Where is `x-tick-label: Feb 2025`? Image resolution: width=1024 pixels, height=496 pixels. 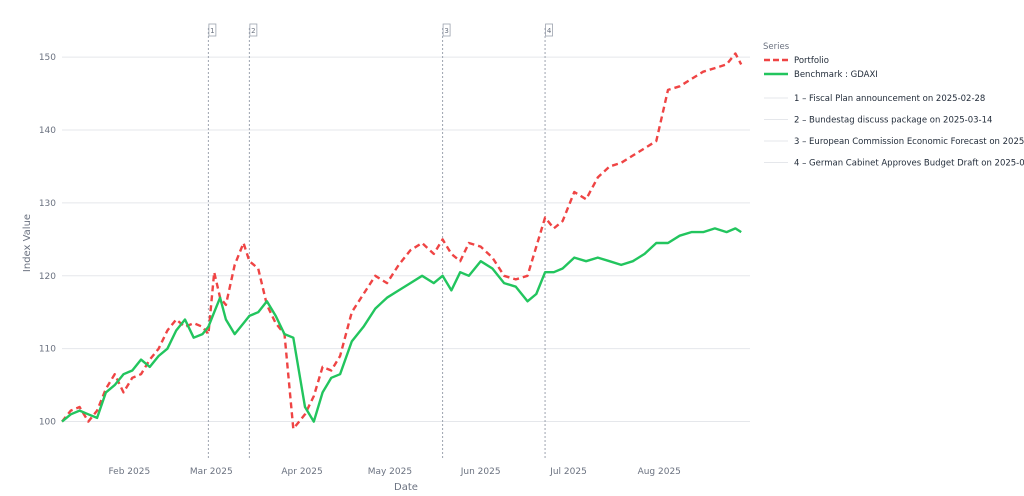
x-tick-label: Feb 2025 is located at coordinates (129, 472).